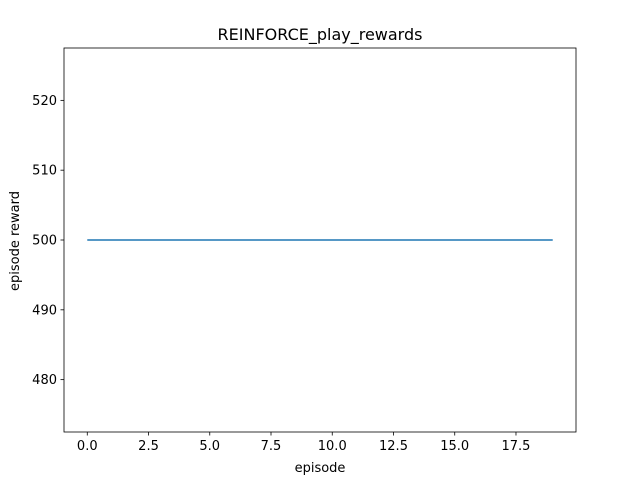 The height and width of the screenshot is (480, 640). I want to click on x-tick-label: 7.5, so click(271, 446).